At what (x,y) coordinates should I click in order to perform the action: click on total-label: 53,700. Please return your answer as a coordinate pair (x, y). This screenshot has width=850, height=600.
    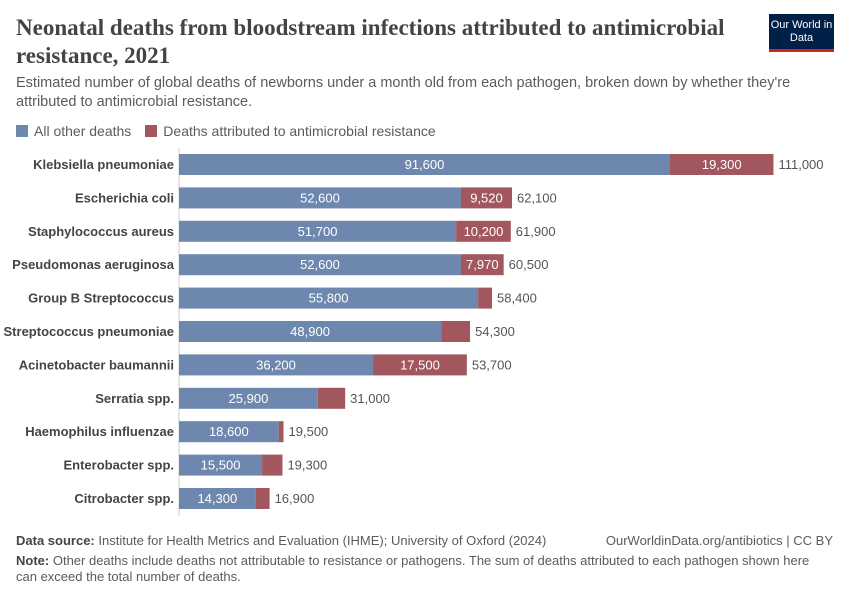
    Looking at the image, I should click on (492, 364).